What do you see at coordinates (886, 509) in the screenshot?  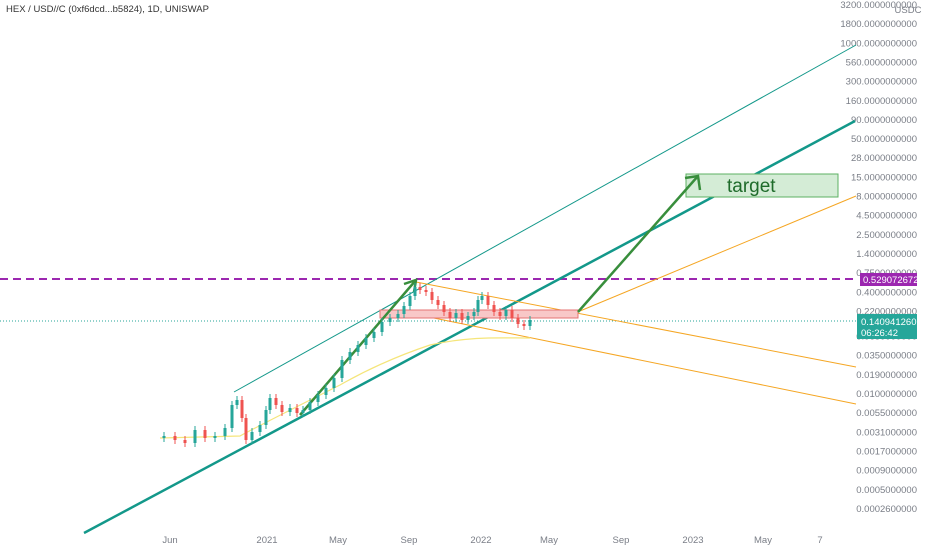 I see `y-tick-label: 0.0002600000` at bounding box center [886, 509].